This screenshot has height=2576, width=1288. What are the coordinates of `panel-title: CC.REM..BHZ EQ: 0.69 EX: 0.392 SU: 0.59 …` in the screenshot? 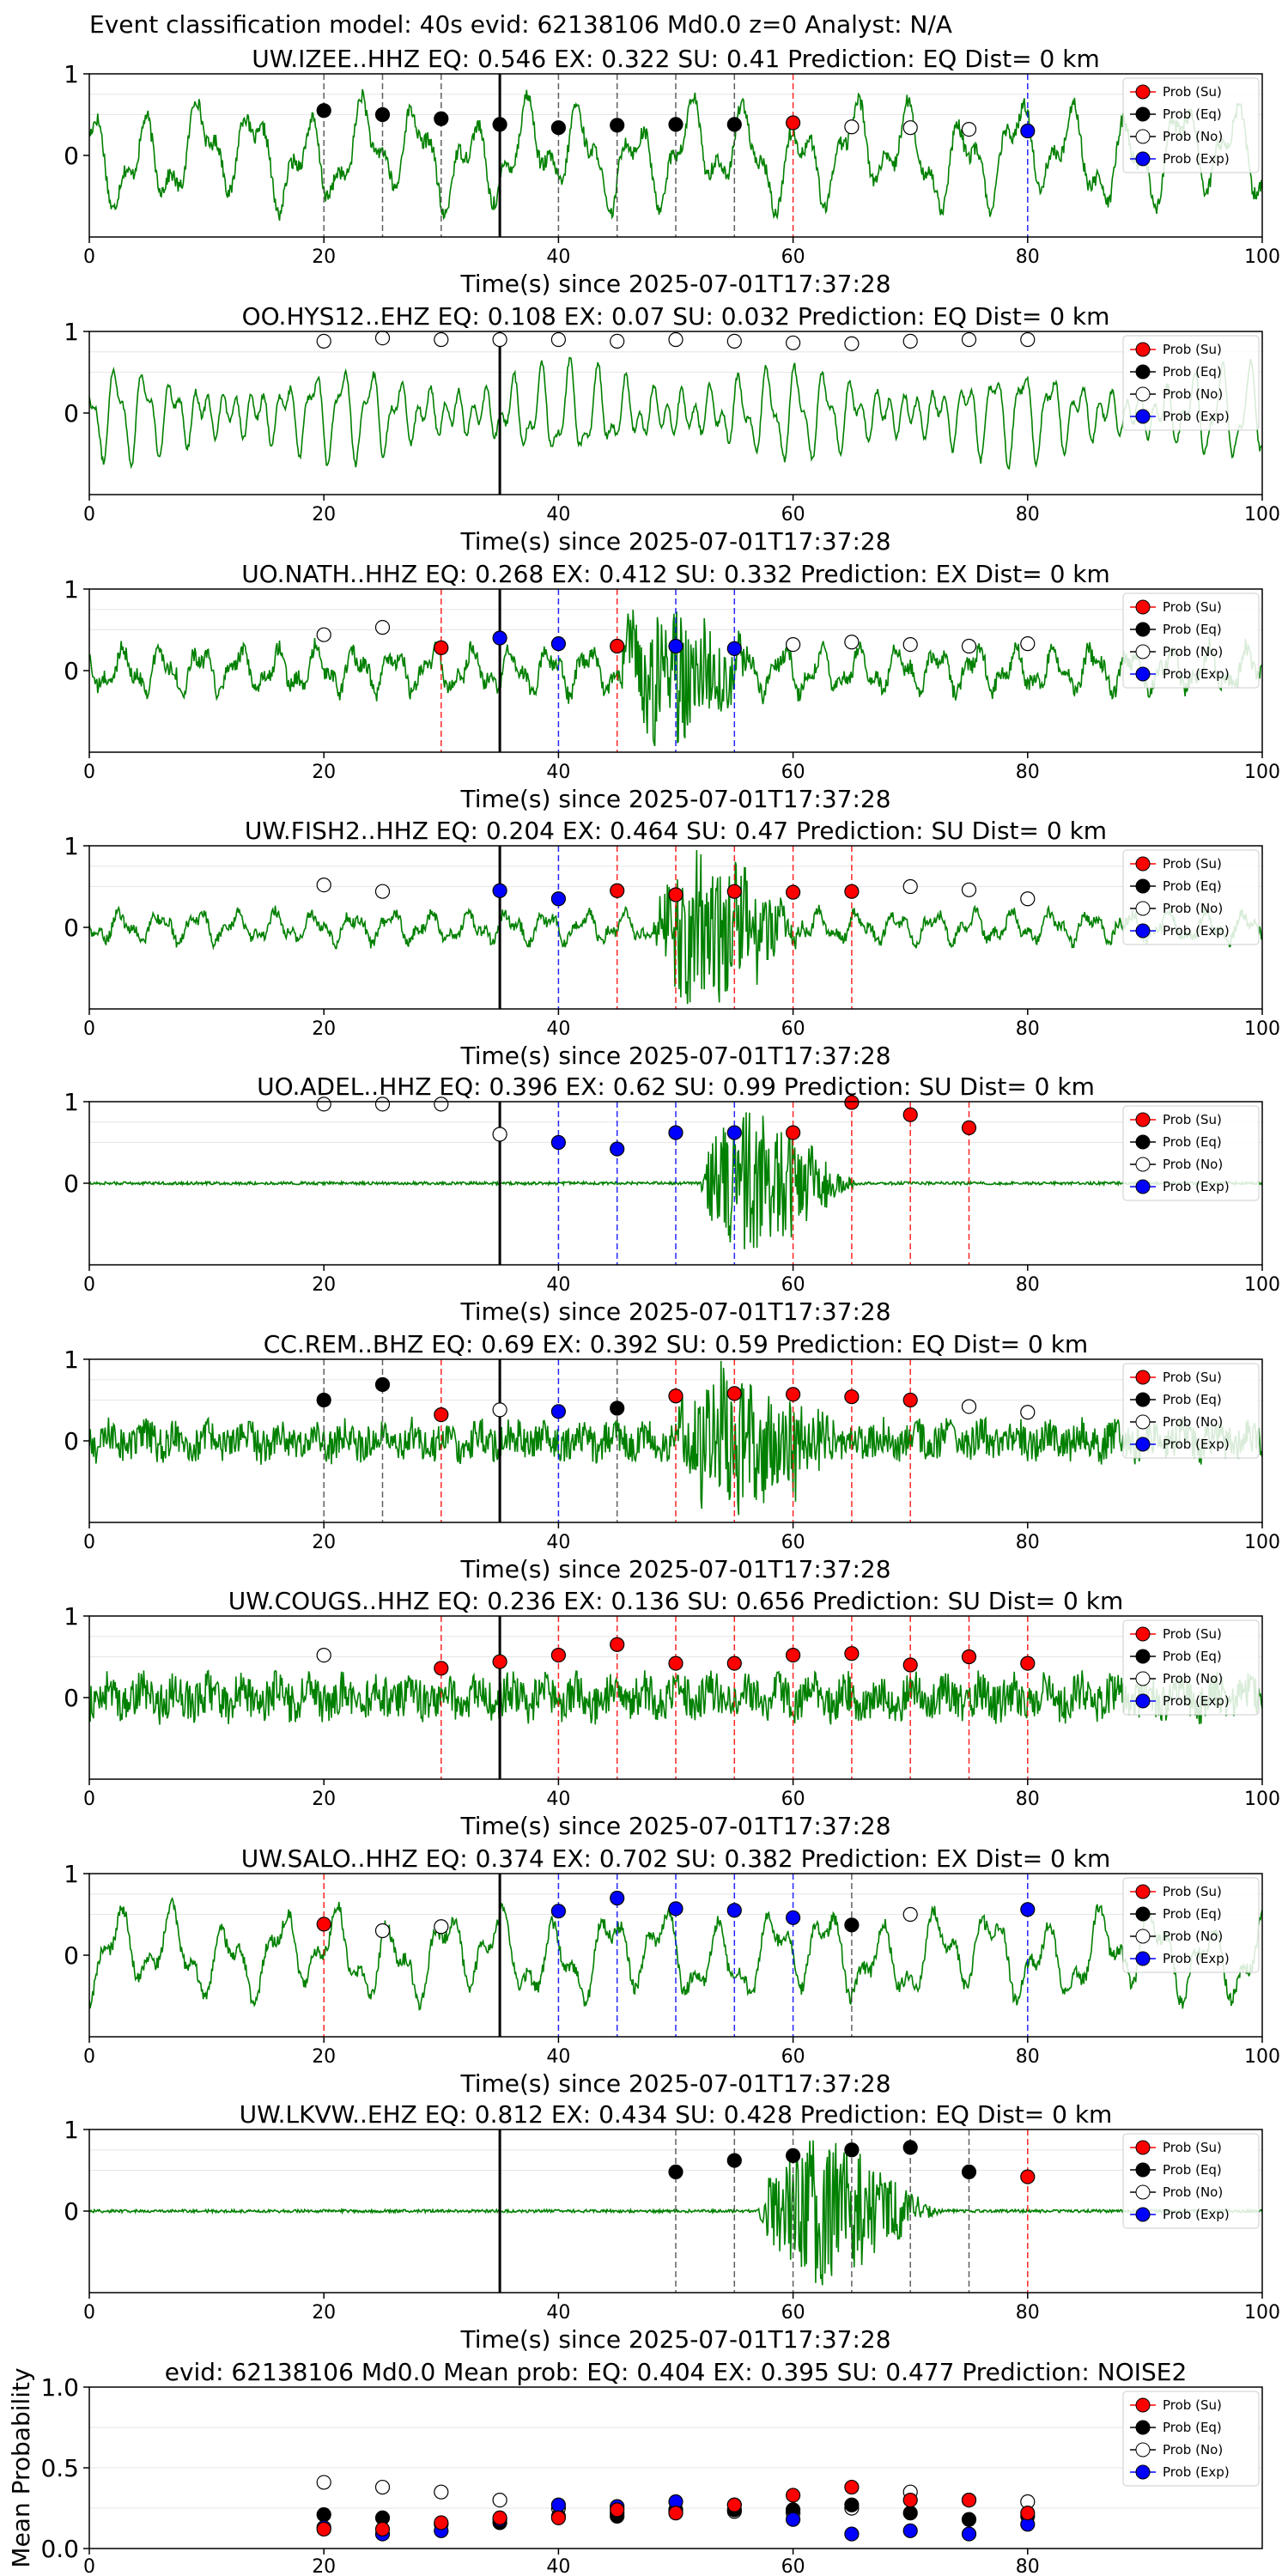 It's located at (676, 1344).